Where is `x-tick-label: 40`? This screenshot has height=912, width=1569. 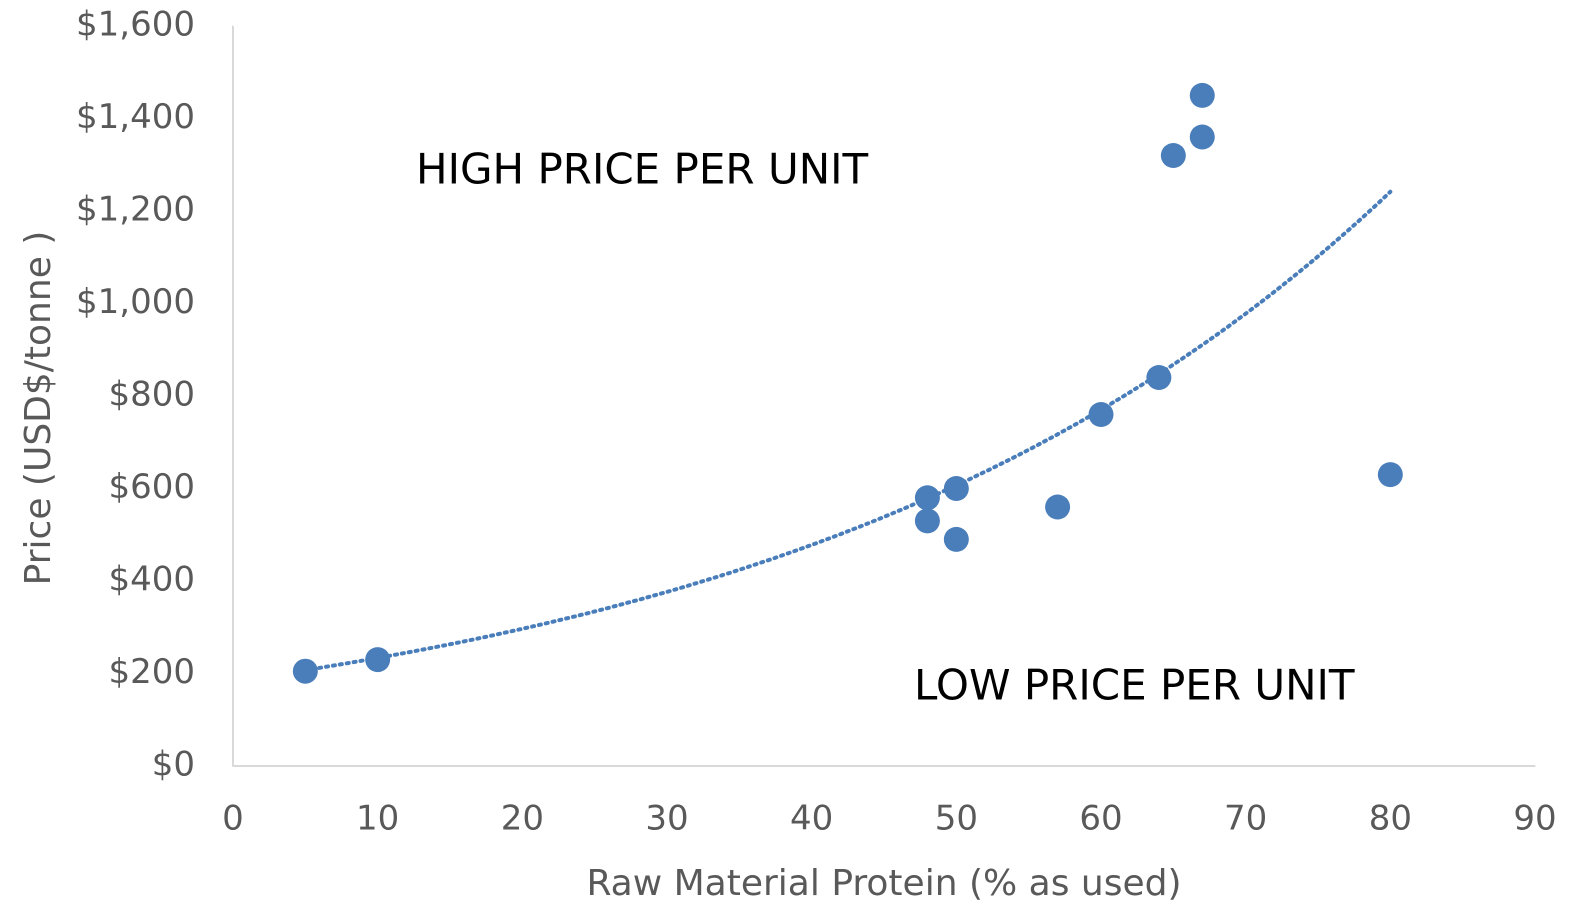
x-tick-label: 40 is located at coordinates (811, 819).